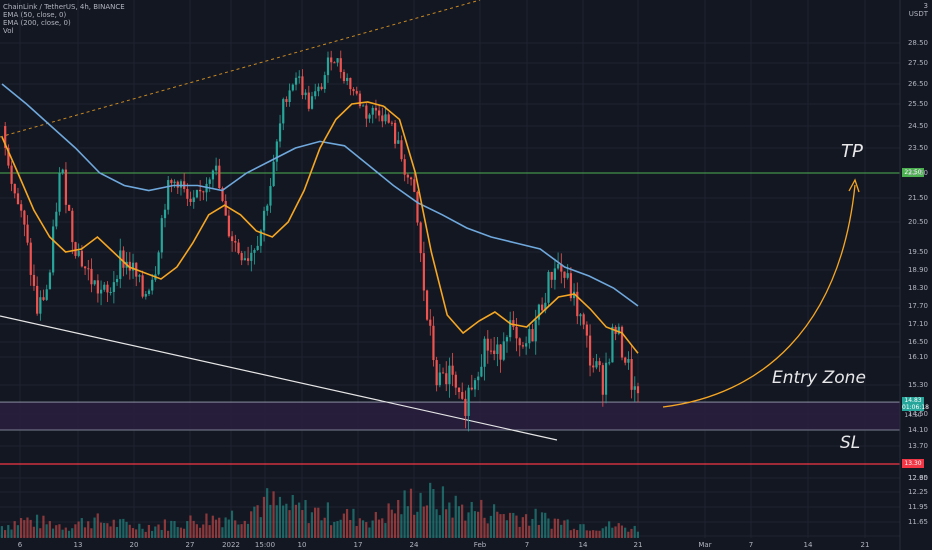 The width and height of the screenshot is (932, 550). Describe the element at coordinates (414, 545) in the screenshot. I see `time-tick-label: 24` at that location.